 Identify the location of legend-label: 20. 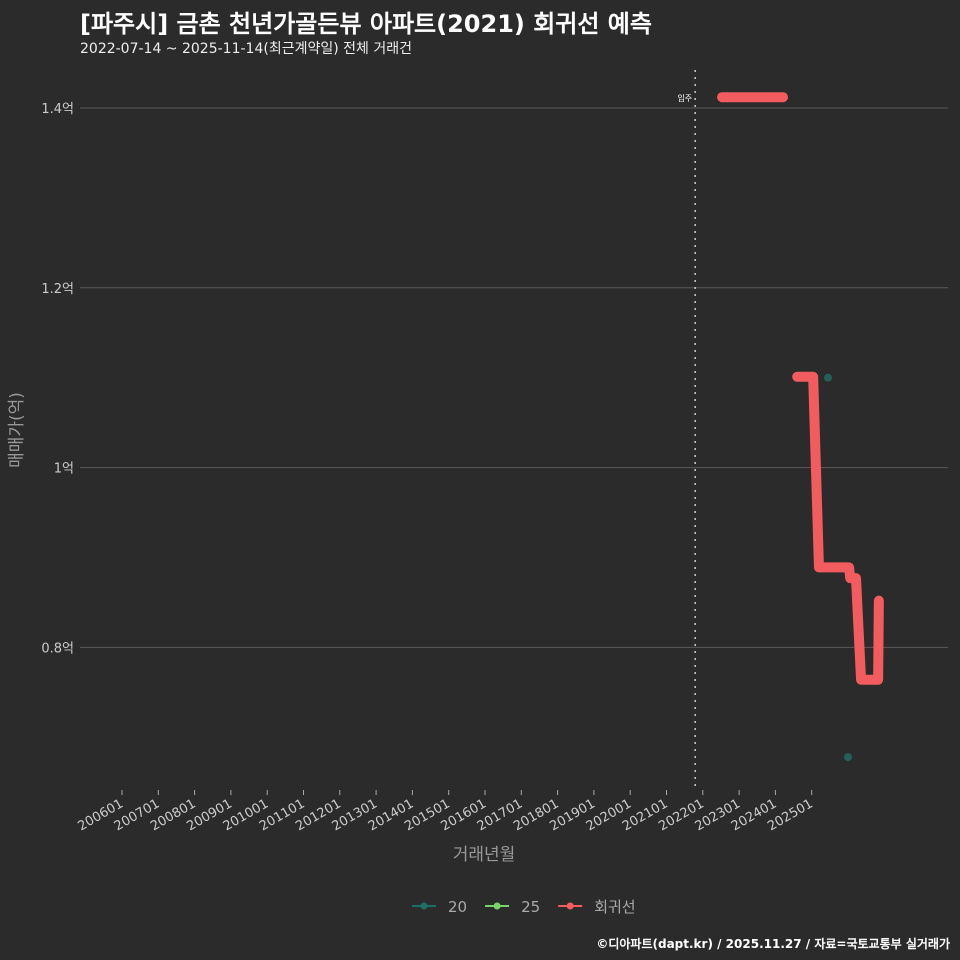
(457, 907).